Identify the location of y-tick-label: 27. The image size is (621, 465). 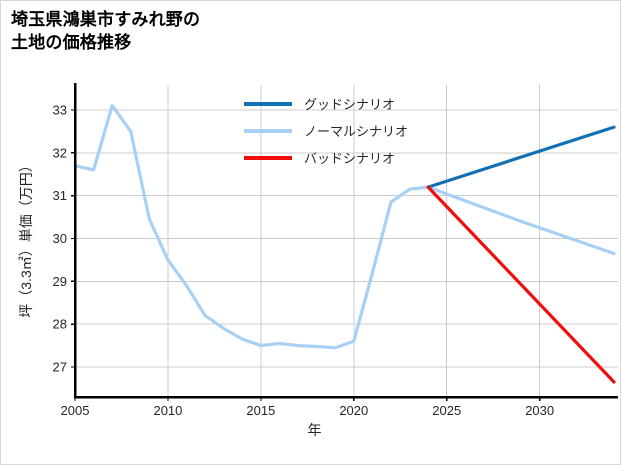
(60, 367).